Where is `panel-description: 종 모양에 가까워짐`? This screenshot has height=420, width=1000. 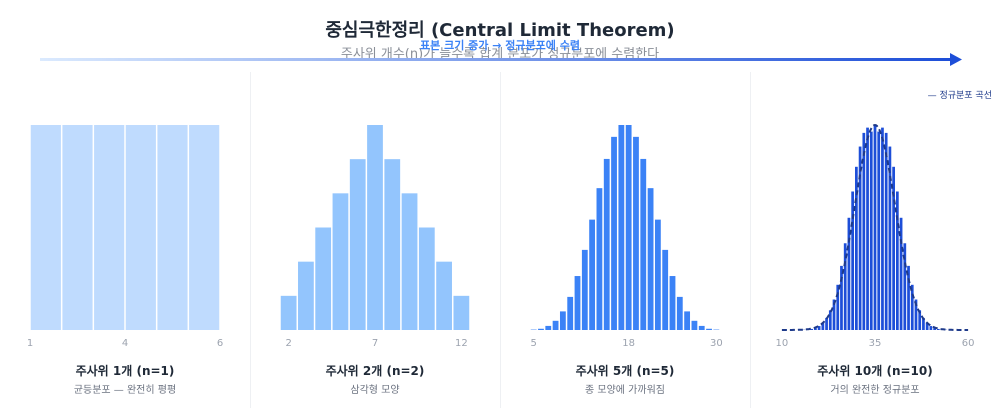
panel-description: 종 모양에 가까워짐 is located at coordinates (625, 390).